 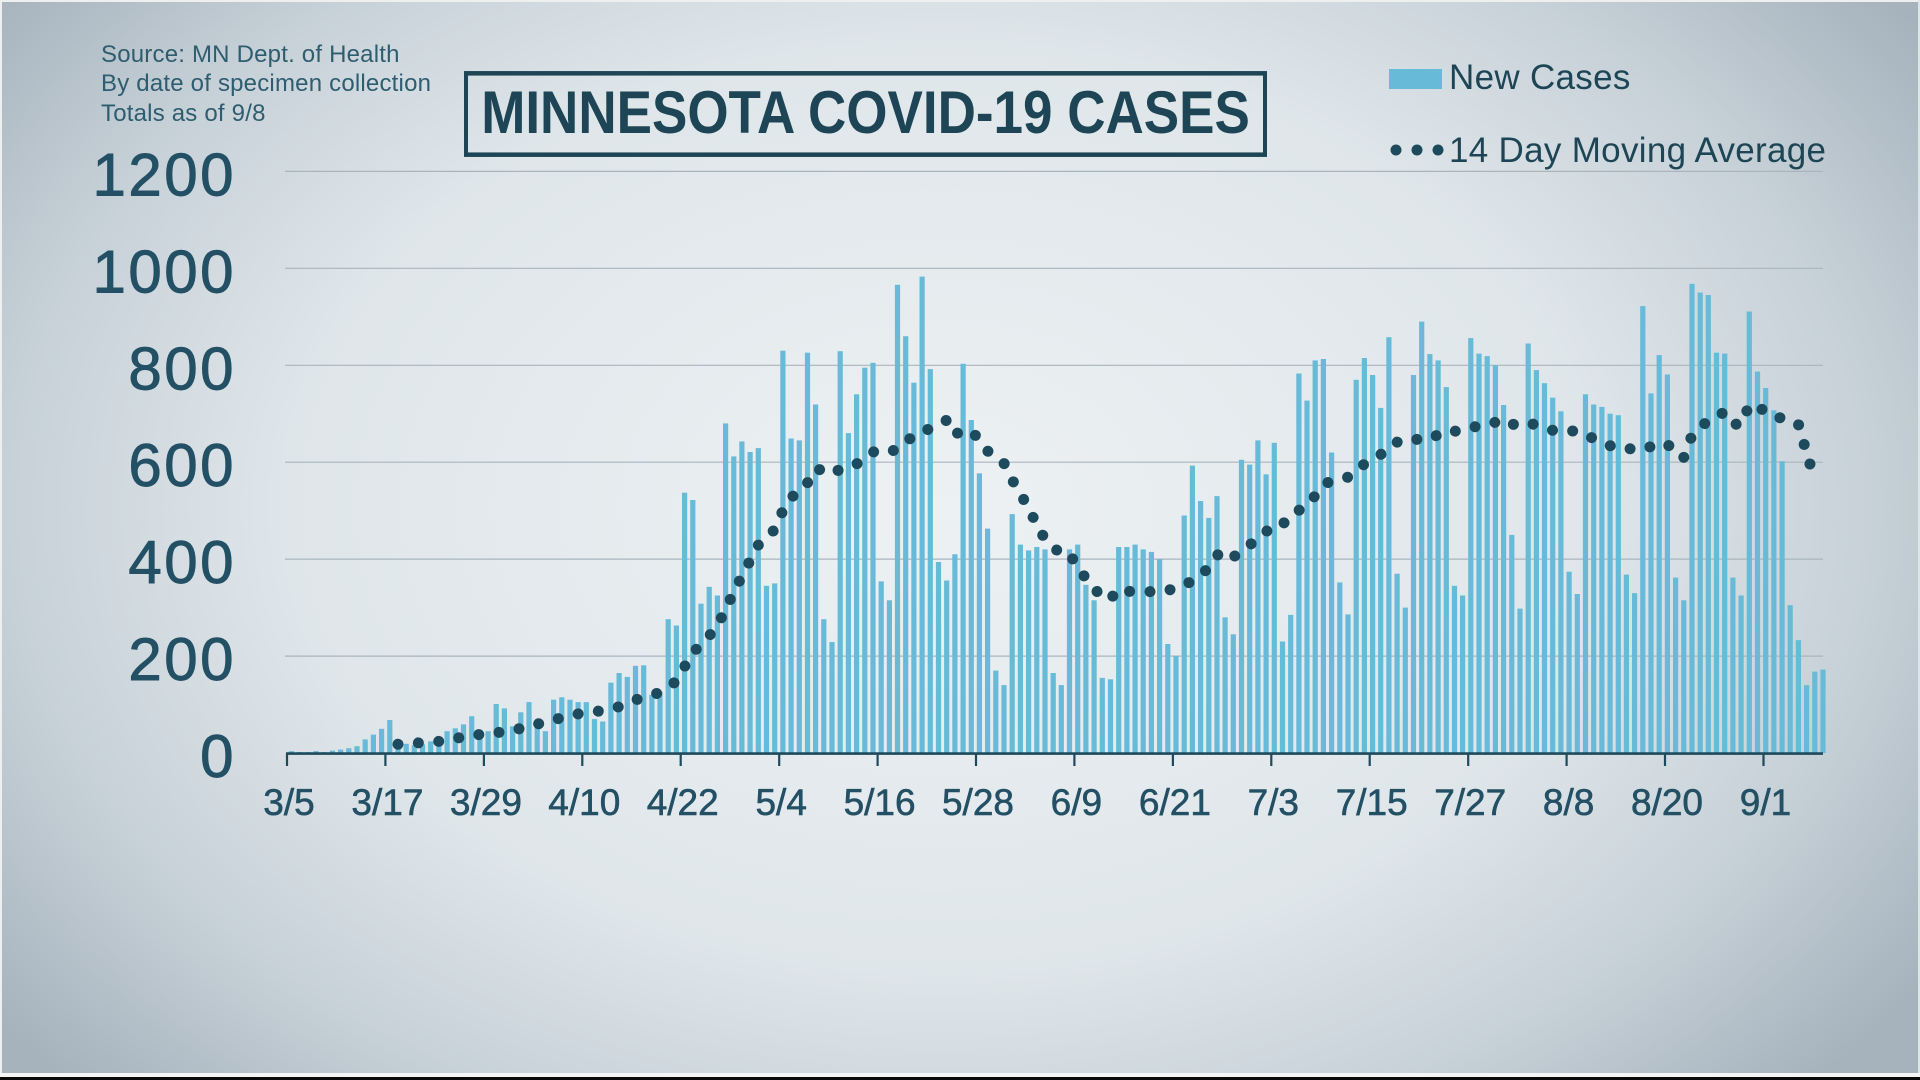 I want to click on svg-text: 3/5, so click(x=288, y=802).